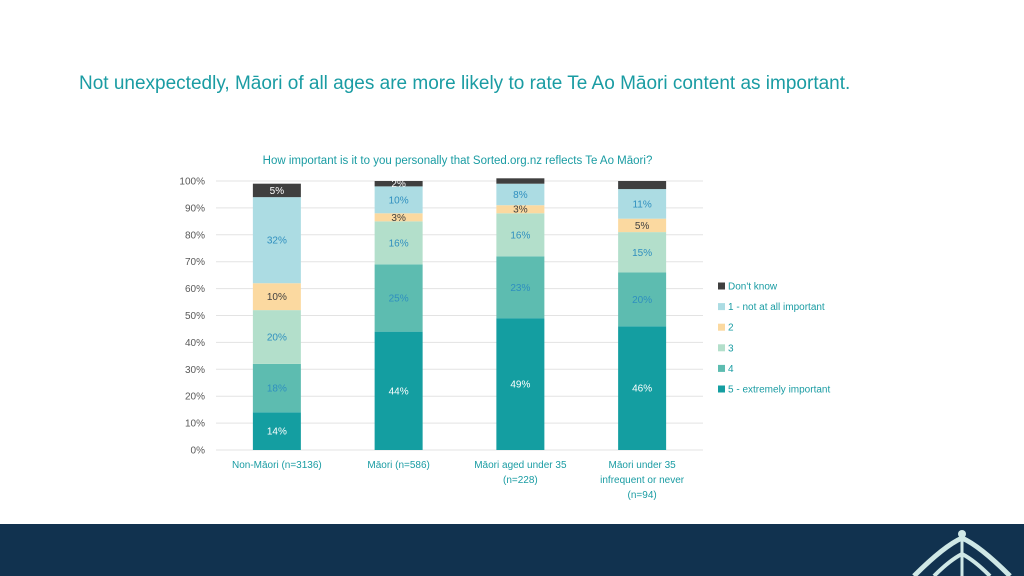 Image resolution: width=1024 pixels, height=576 pixels. I want to click on y-tick-label: 40%, so click(195, 343).